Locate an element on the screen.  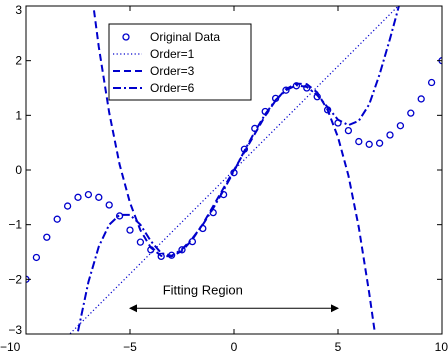
legend-label-order-1: Order=1 is located at coordinates (172, 54).